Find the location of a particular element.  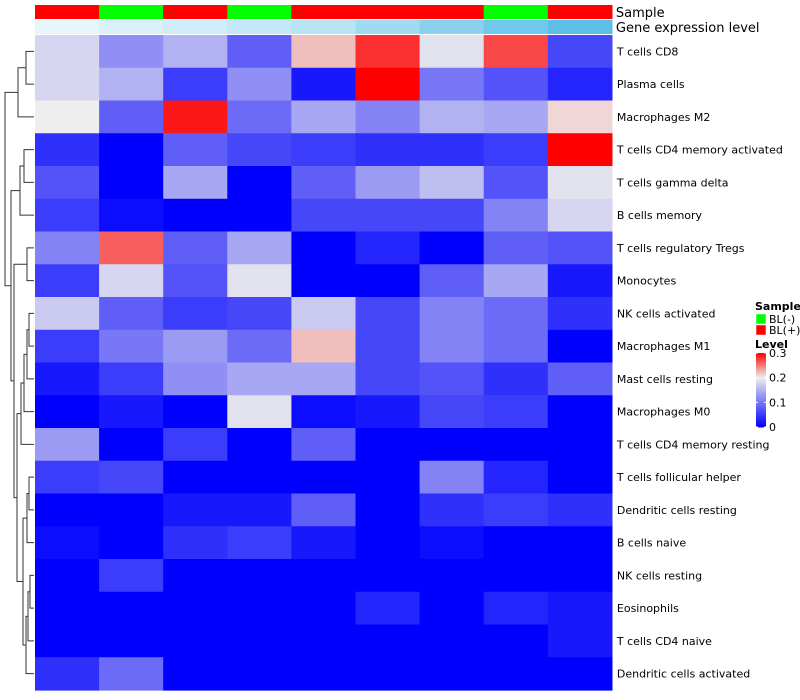

sample-legend-title: Sample is located at coordinates (777, 306).